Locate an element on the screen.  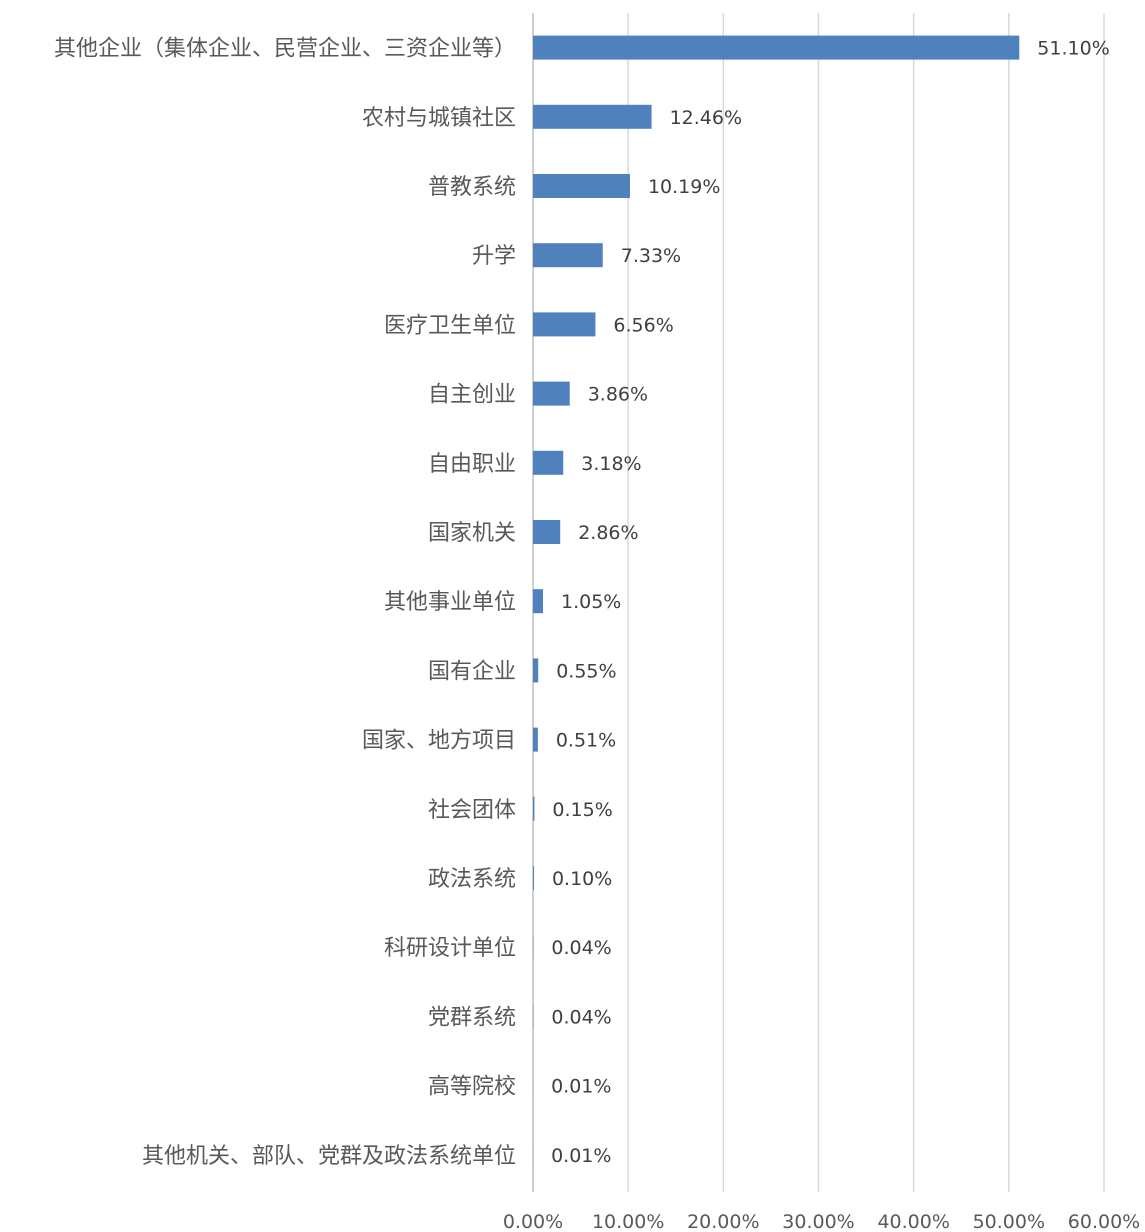
data-label: 10.19% is located at coordinates (684, 187).